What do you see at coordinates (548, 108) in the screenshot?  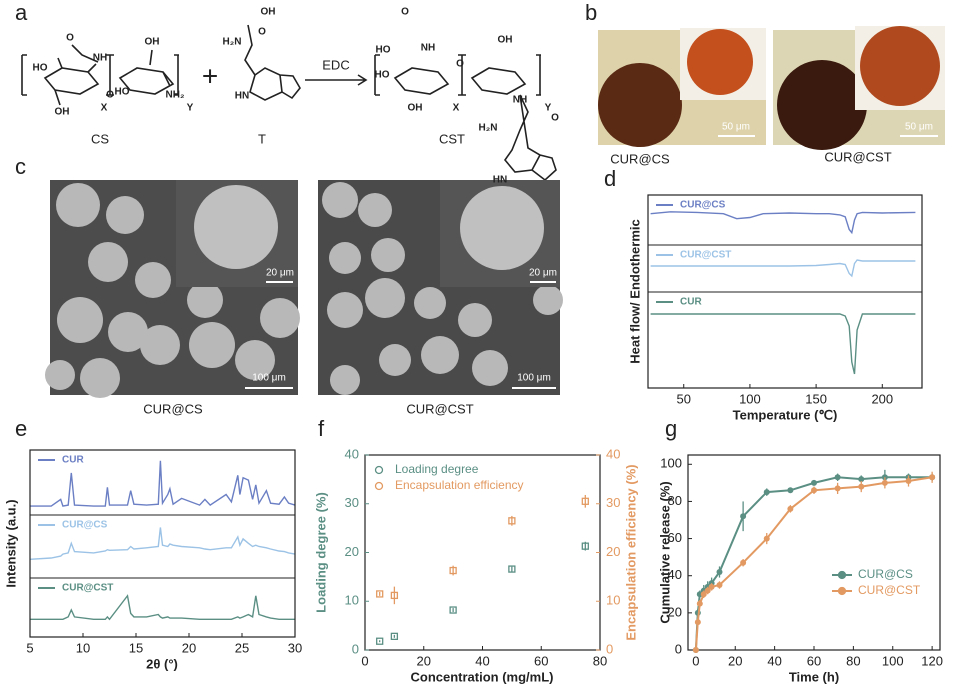 I see `atom-label: Y` at bounding box center [548, 108].